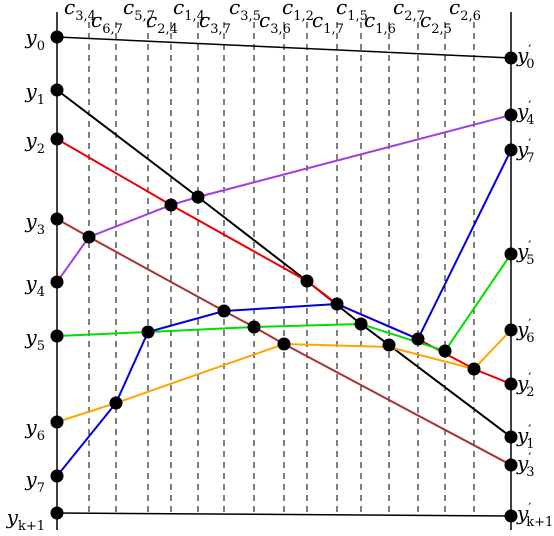 This screenshot has width=554, height=536. What do you see at coordinates (34, 142) in the screenshot?
I see `label-y2: y2` at bounding box center [34, 142].